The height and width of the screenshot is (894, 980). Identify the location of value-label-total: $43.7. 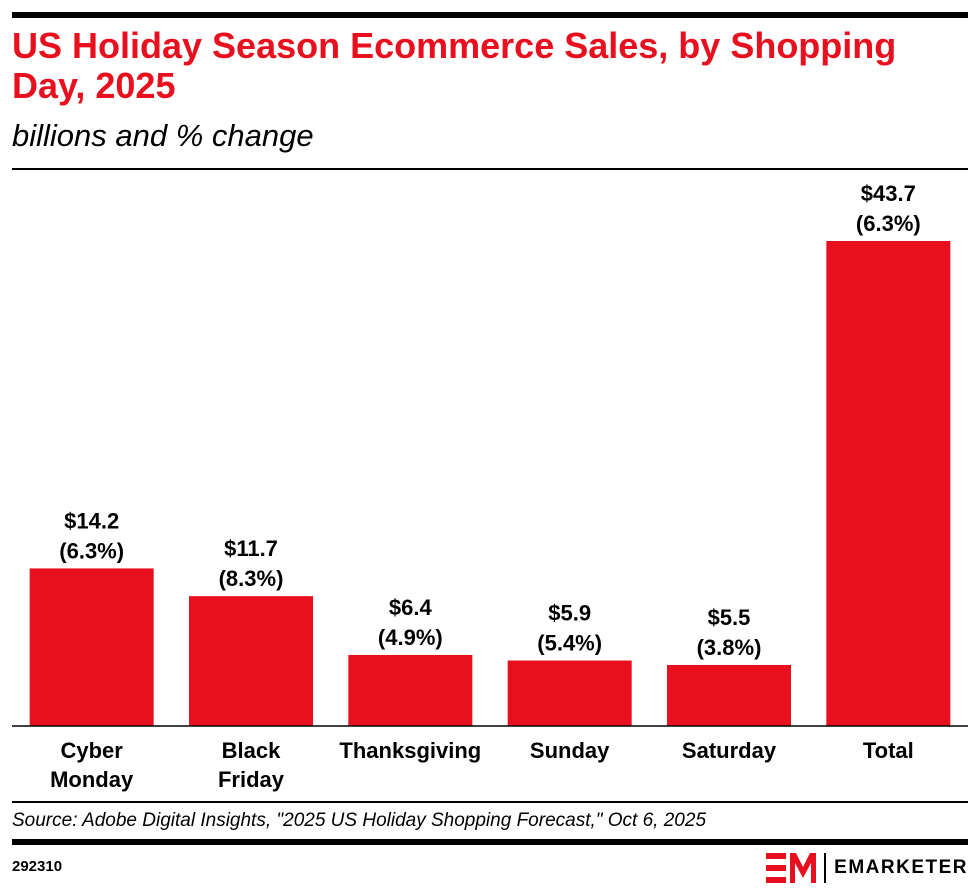
(888, 193).